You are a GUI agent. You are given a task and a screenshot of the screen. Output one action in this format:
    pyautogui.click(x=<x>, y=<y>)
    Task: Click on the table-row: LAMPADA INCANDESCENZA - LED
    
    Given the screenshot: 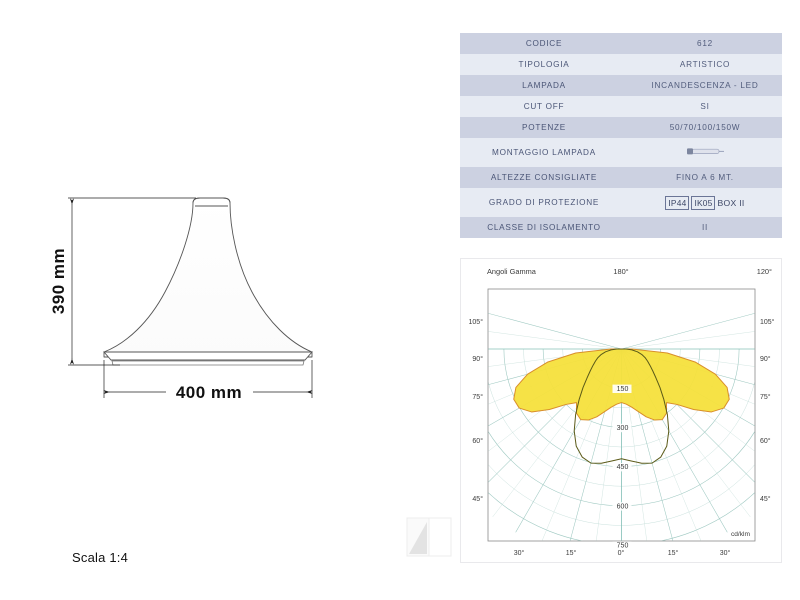 What is the action you would take?
    pyautogui.click(x=621, y=85)
    